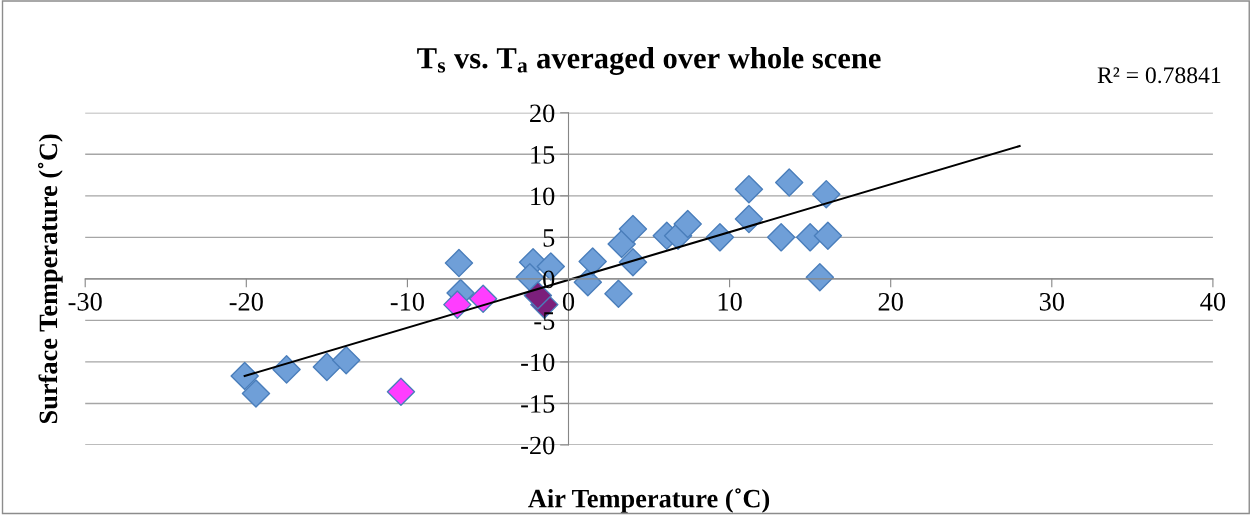 This screenshot has width=1253, height=515. Describe the element at coordinates (549, 238) in the screenshot. I see `y-tick-label: 5` at that location.